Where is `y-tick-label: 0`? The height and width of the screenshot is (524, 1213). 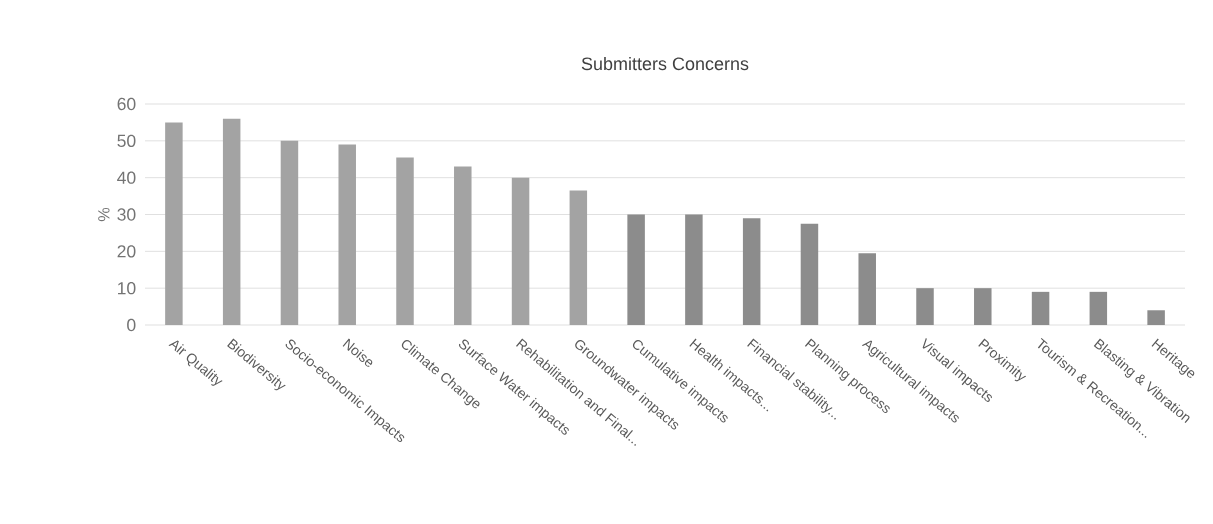
y-tick-label: 0 is located at coordinates (131, 325).